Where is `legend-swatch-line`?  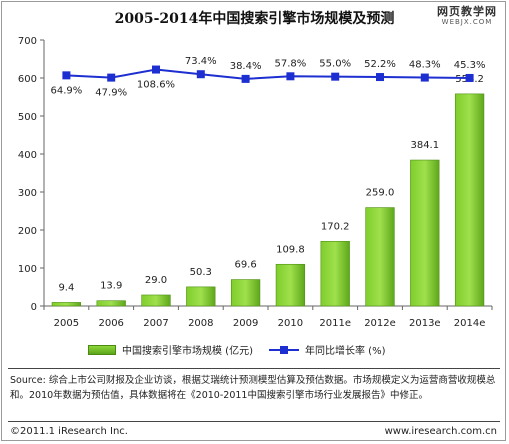
legend-swatch-line is located at coordinates (283, 349).